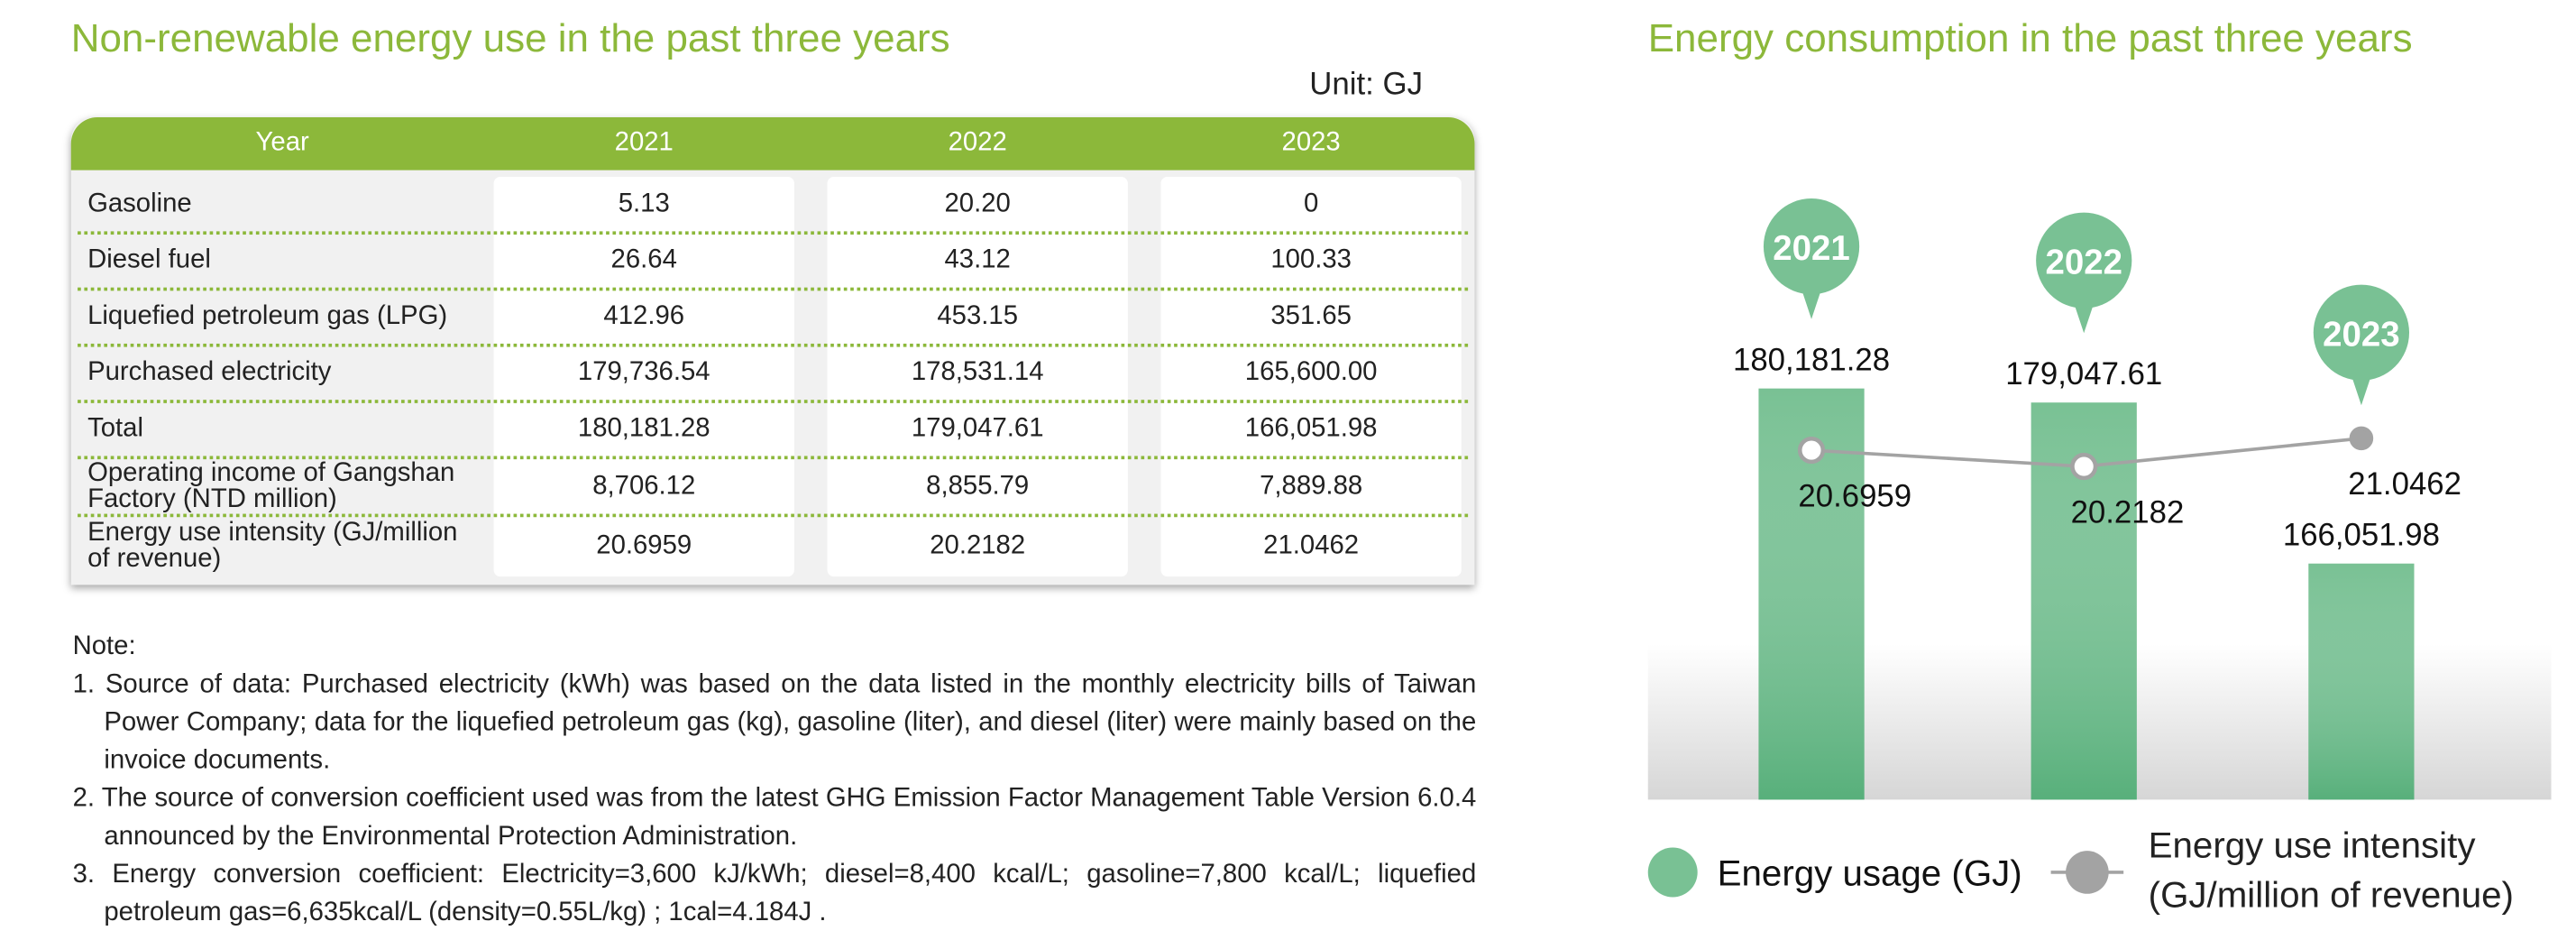 This screenshot has height=940, width=2576. I want to click on bar-value-label: 180,181.28, so click(1811, 360).